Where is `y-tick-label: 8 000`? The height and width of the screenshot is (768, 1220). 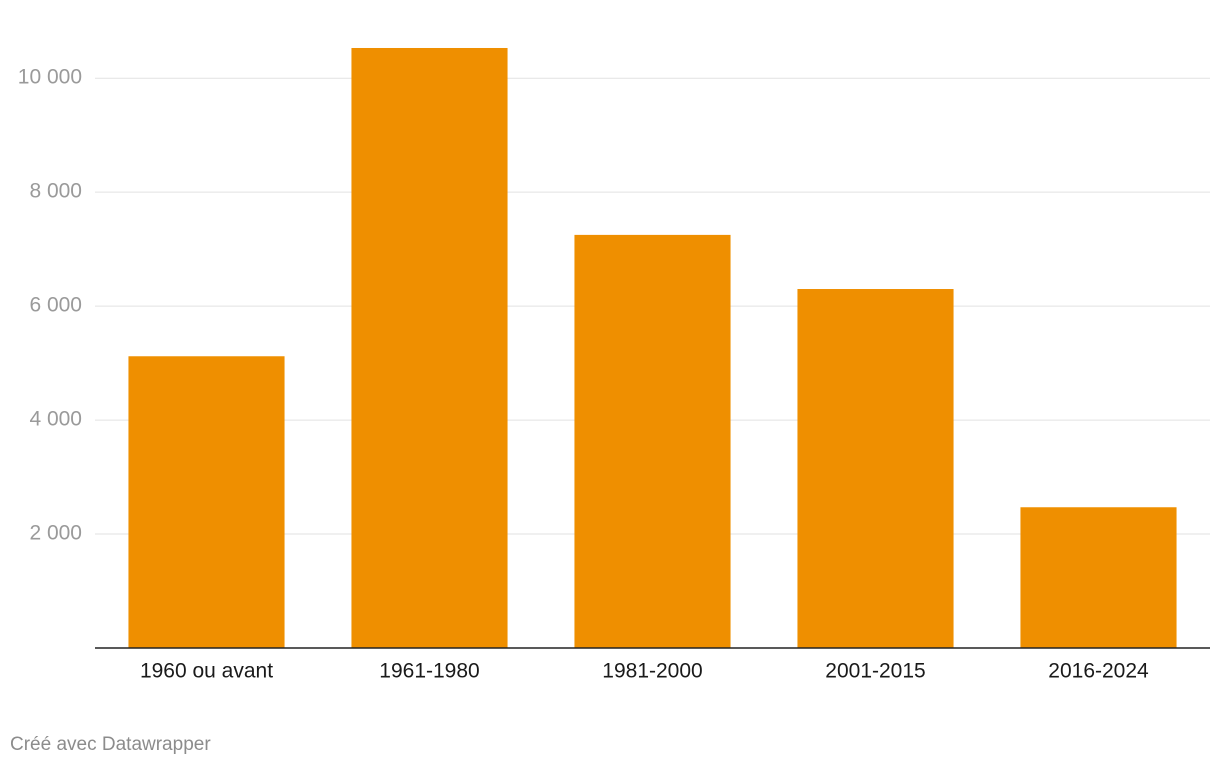
y-tick-label: 8 000 is located at coordinates (55, 191).